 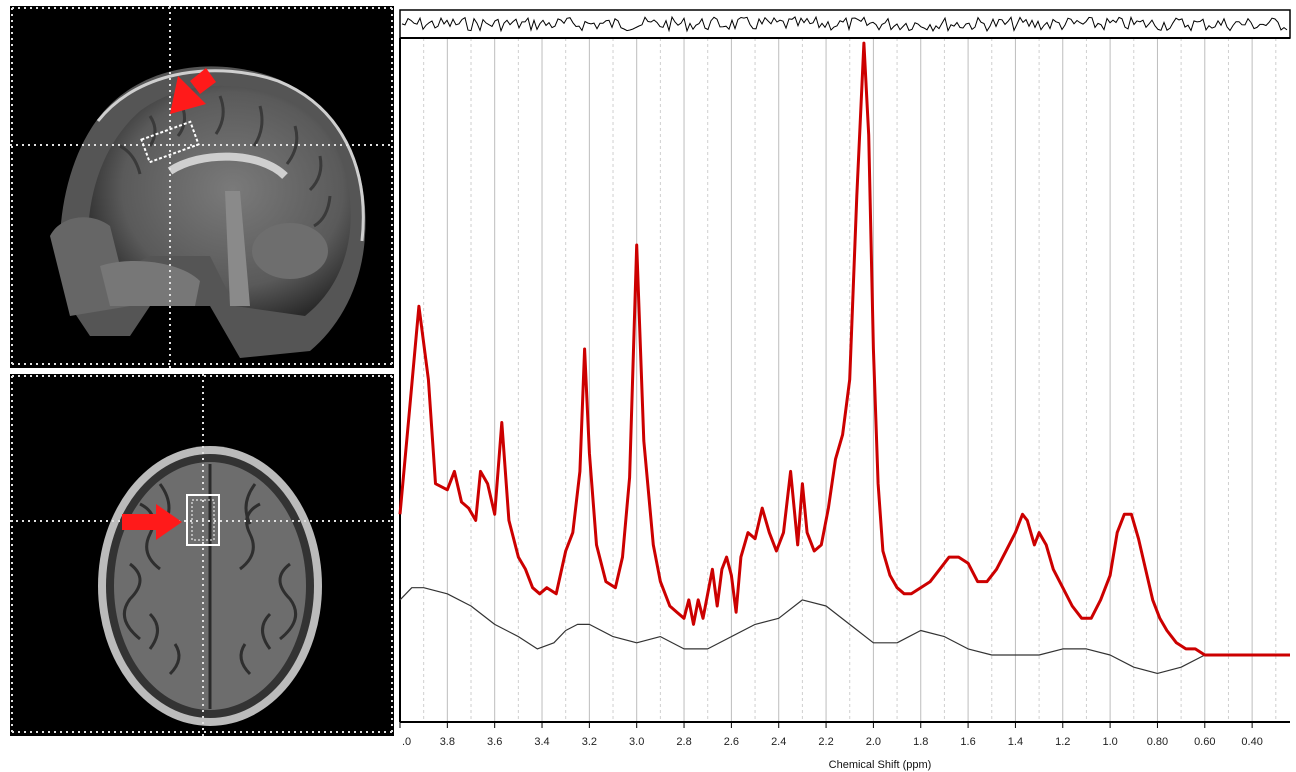 What do you see at coordinates (447, 742) in the screenshot?
I see `x-tick-label: 3.8` at bounding box center [447, 742].